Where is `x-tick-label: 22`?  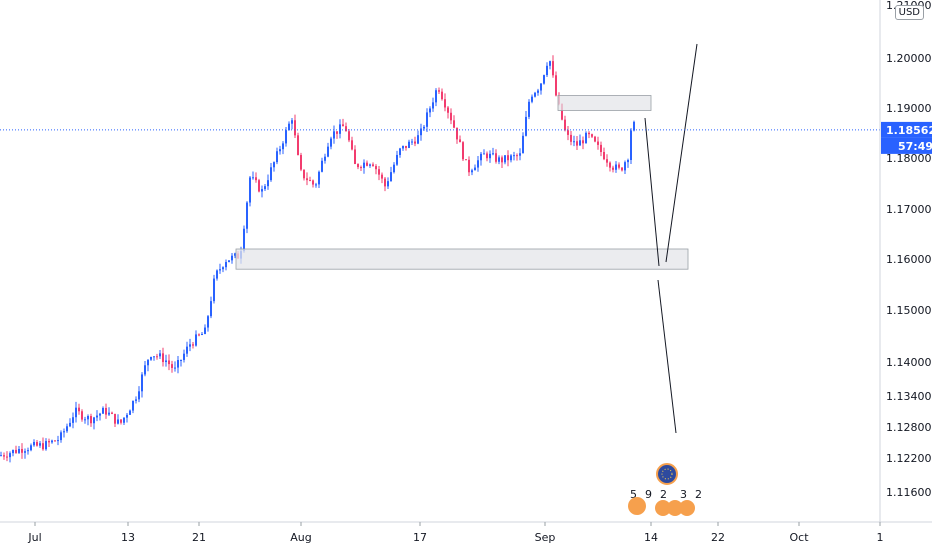 x-tick-label: 22 is located at coordinates (718, 537).